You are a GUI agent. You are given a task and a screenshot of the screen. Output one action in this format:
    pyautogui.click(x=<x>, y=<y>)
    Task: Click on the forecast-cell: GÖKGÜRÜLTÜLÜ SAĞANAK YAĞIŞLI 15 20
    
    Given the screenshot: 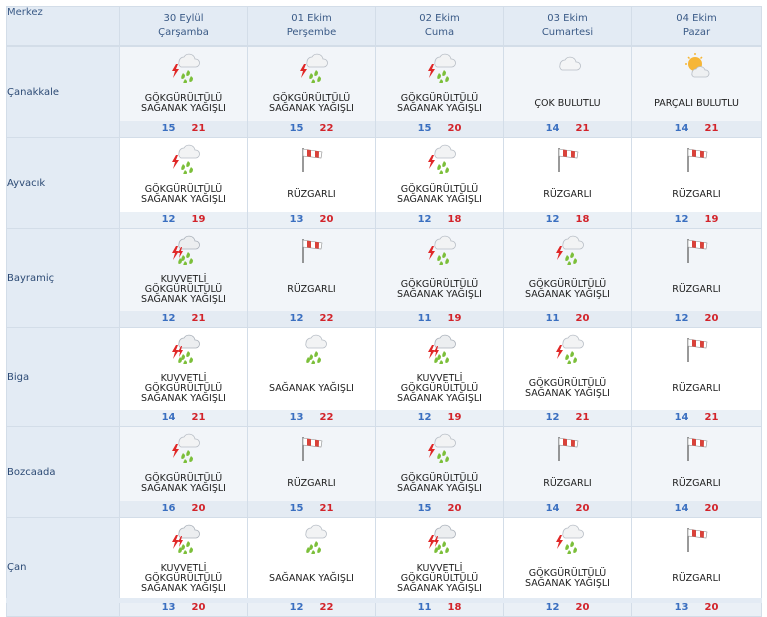 What is the action you would take?
    pyautogui.click(x=440, y=92)
    